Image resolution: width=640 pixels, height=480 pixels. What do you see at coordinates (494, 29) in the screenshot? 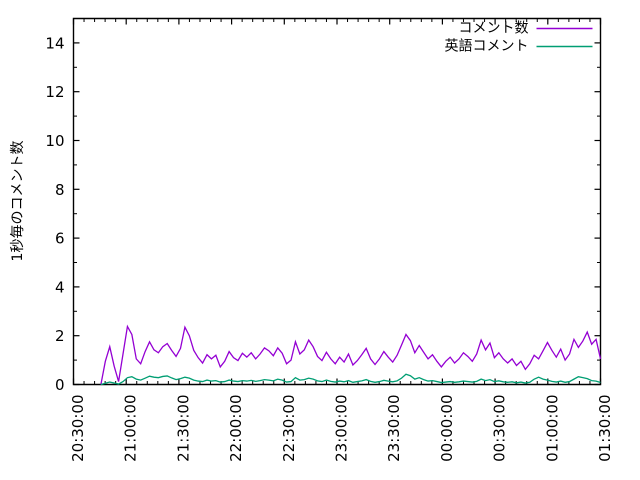
I see `legend-label: コメント数` at bounding box center [494, 29].